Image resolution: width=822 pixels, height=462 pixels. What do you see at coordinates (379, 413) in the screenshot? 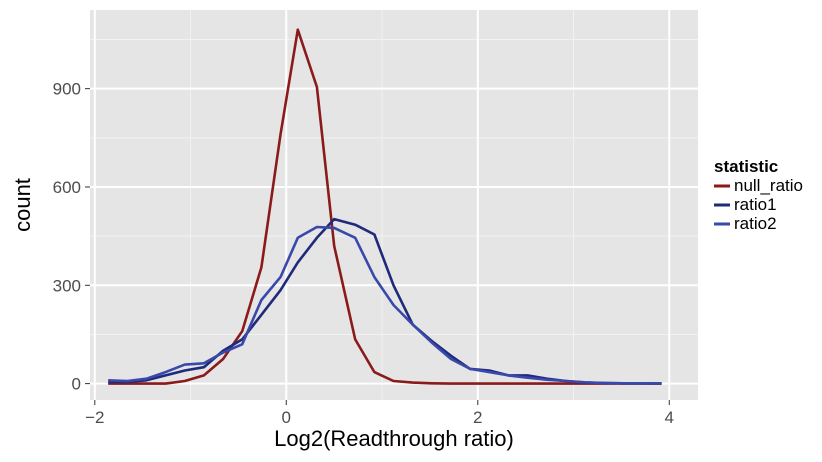
I see `x-axis-ticks: −2 0 2 4` at bounding box center [379, 413].